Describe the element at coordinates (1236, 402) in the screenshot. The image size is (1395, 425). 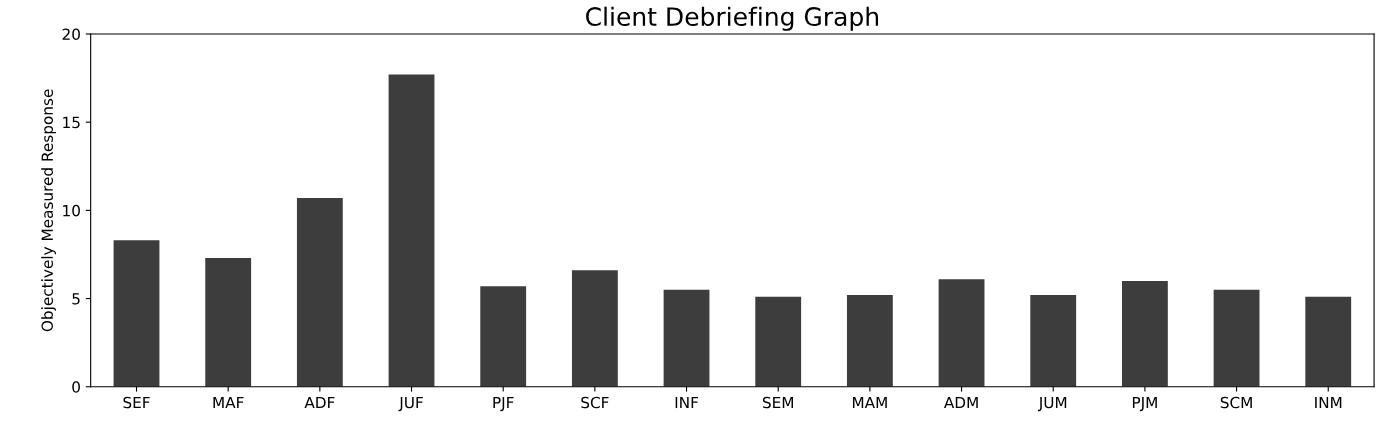
I see `x-tick-label: SCM` at that location.